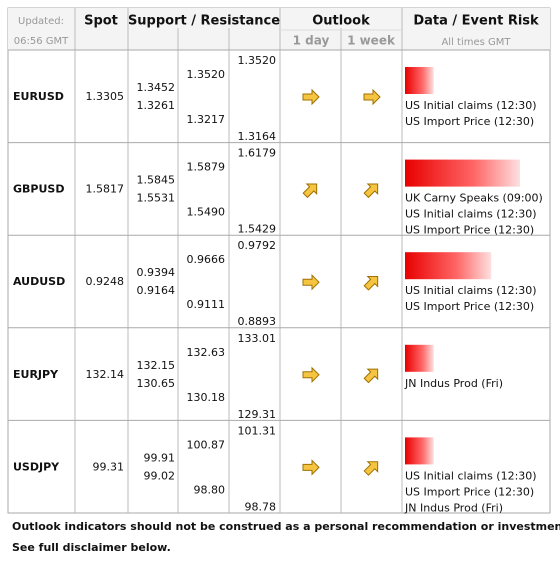 The image size is (560, 570). Describe the element at coordinates (257, 153) in the screenshot. I see `resistance: 1.6179` at that location.